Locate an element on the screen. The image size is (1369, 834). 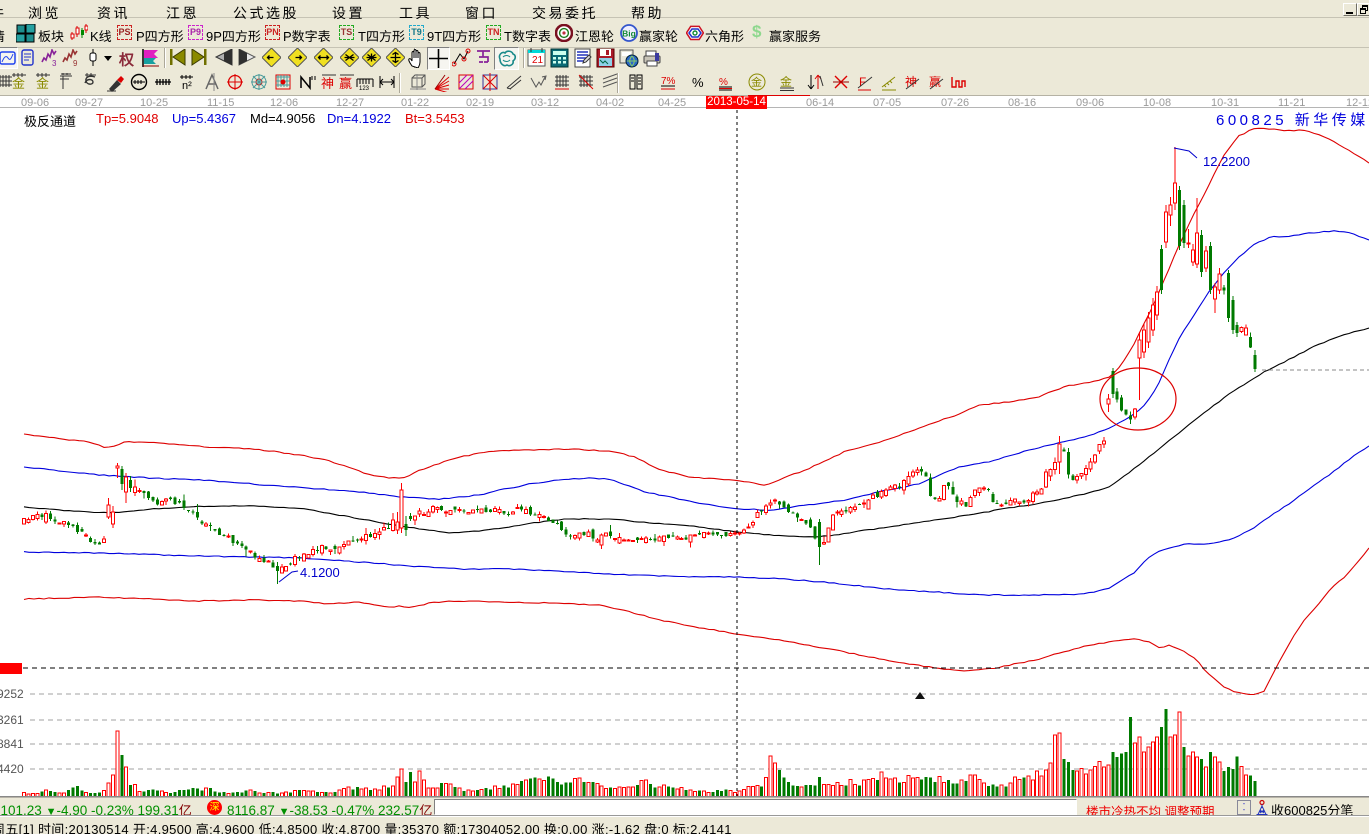
svg-text: 21 is located at coordinates (538, 60).